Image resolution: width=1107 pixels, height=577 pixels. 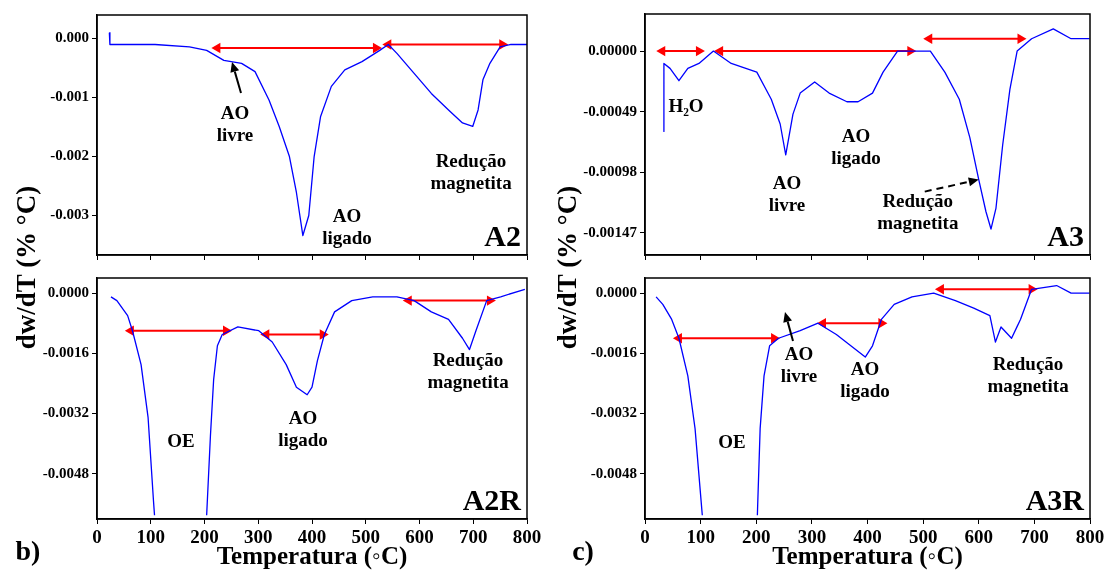 What do you see at coordinates (502, 235) in the screenshot?
I see `text: A2` at bounding box center [502, 235].